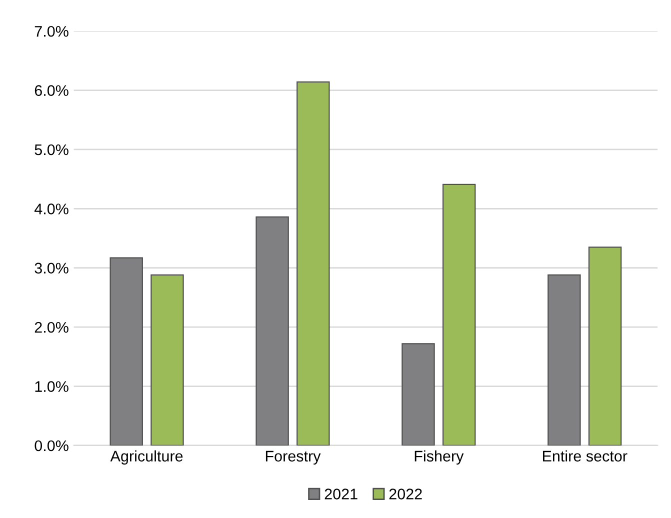 Image resolution: width=671 pixels, height=518 pixels. What do you see at coordinates (51, 209) in the screenshot?
I see `y-tick-label: 4.0%` at bounding box center [51, 209].